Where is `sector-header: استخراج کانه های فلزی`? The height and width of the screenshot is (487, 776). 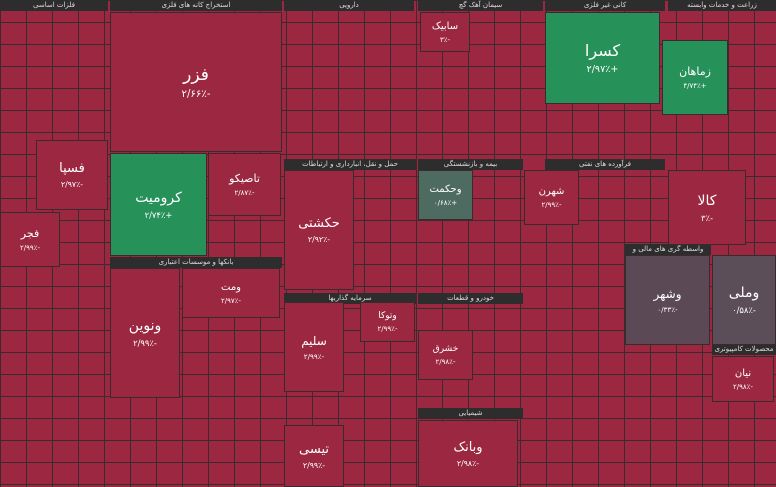 sector-header: استخراج کانه های فلزی is located at coordinates (196, 5).